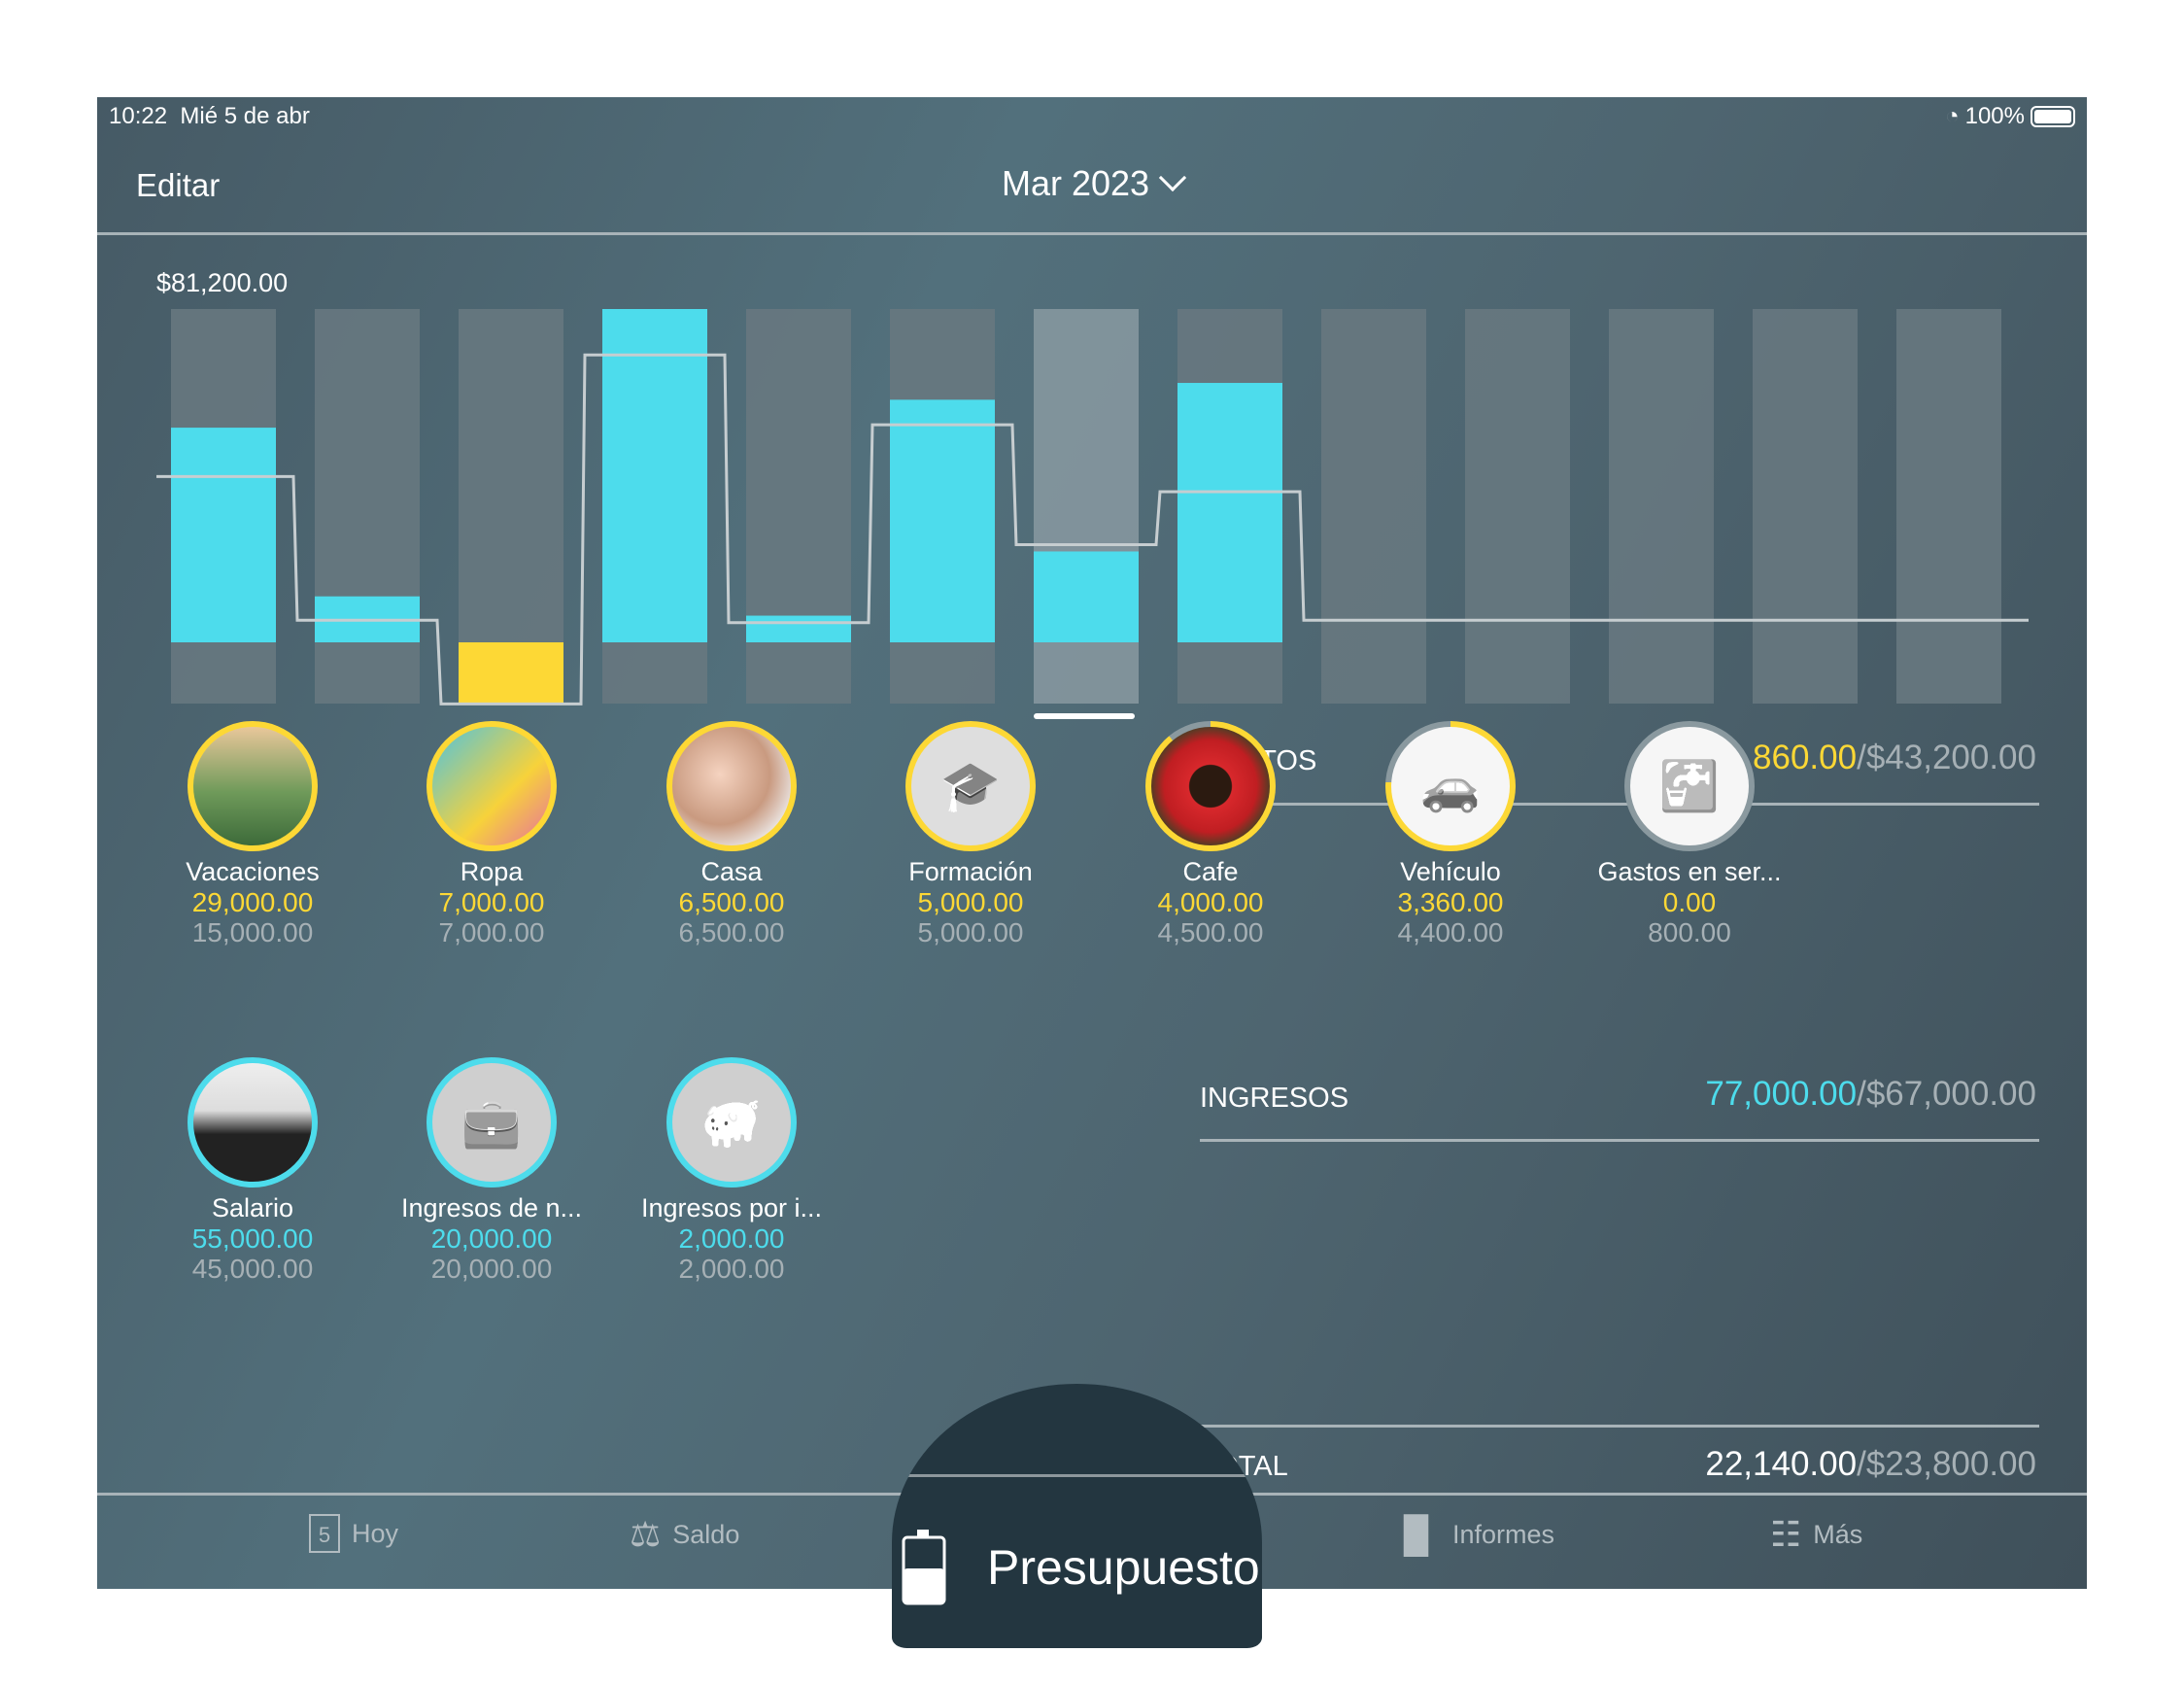 The height and width of the screenshot is (1687, 2184). I want to click on category-progress-ring: 🚗, so click(1450, 786).